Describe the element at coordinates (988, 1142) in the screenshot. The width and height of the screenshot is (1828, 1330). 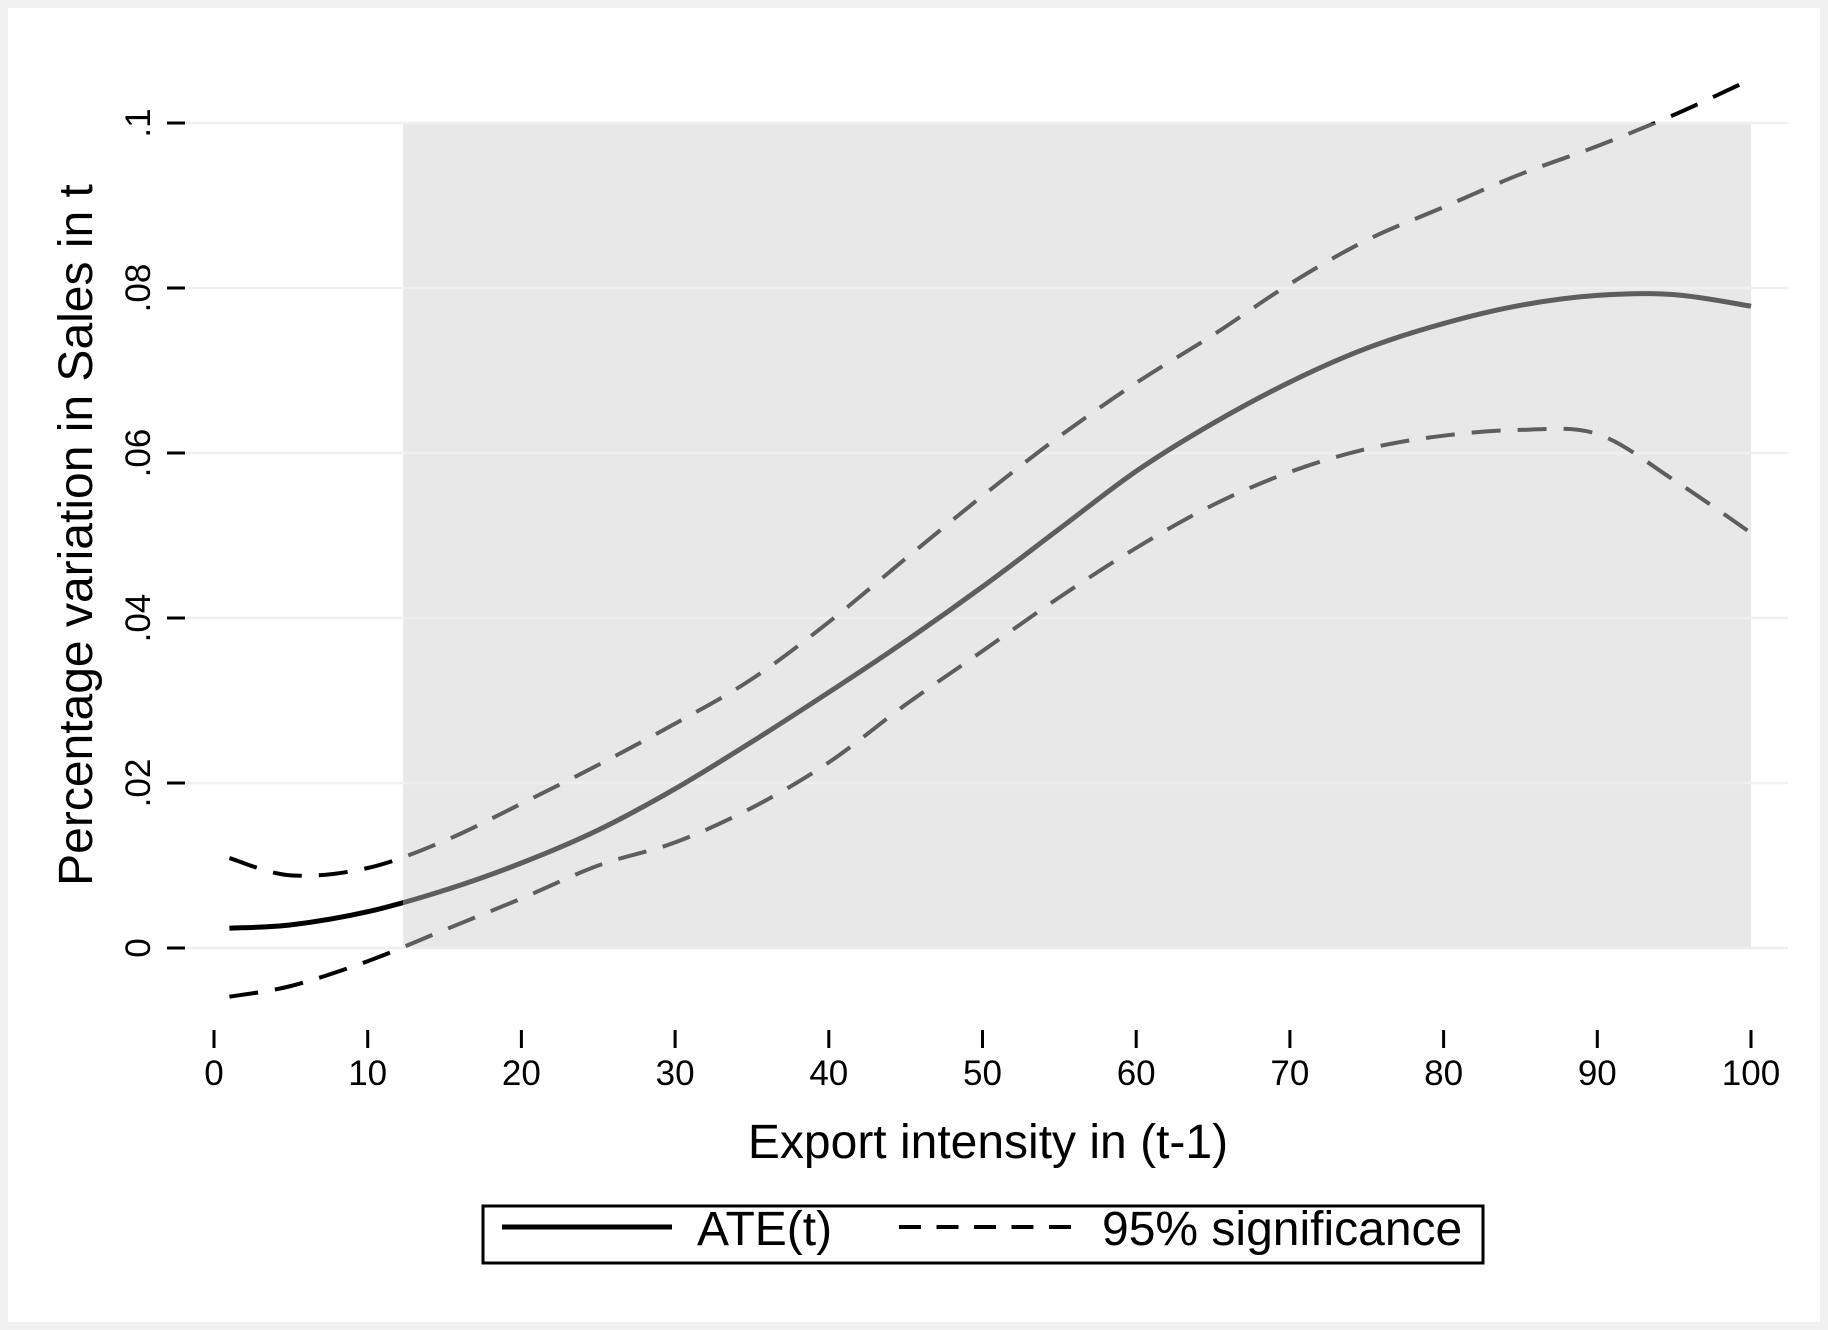
I see `x-axis-title: Export intensity in (t-1)` at that location.